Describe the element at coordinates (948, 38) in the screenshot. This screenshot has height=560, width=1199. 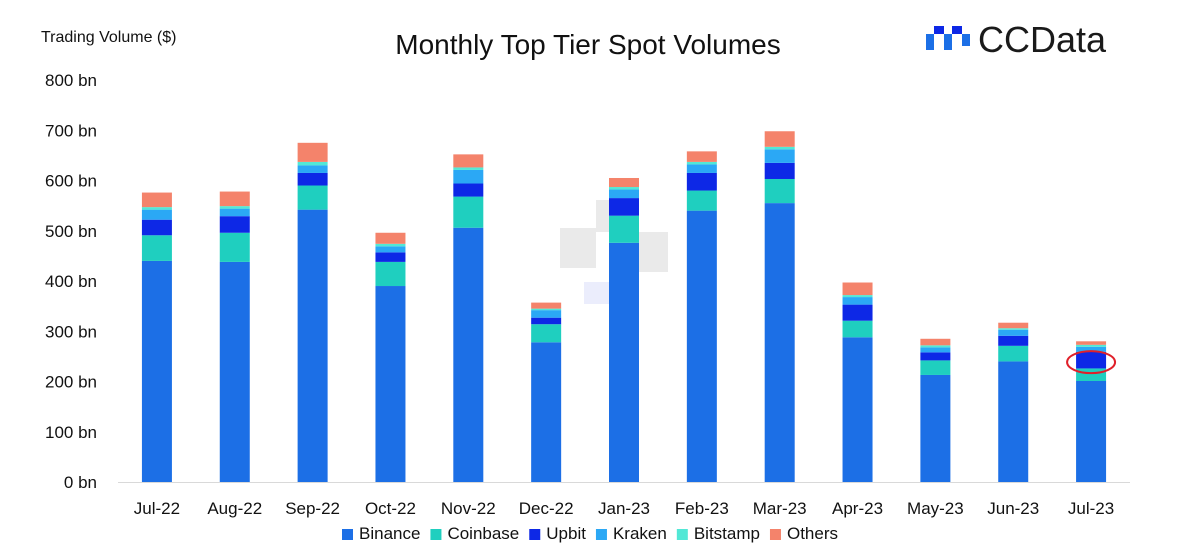
I see `ccdata-logo-icon` at that location.